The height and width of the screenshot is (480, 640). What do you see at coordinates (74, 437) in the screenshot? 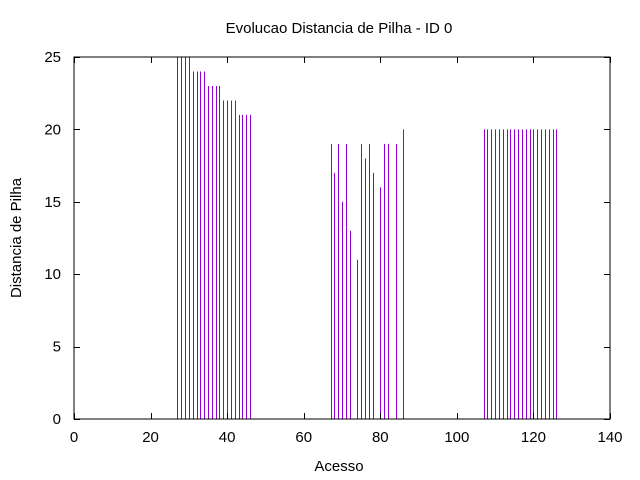
I see `x-tick-label-0: 0` at bounding box center [74, 437].